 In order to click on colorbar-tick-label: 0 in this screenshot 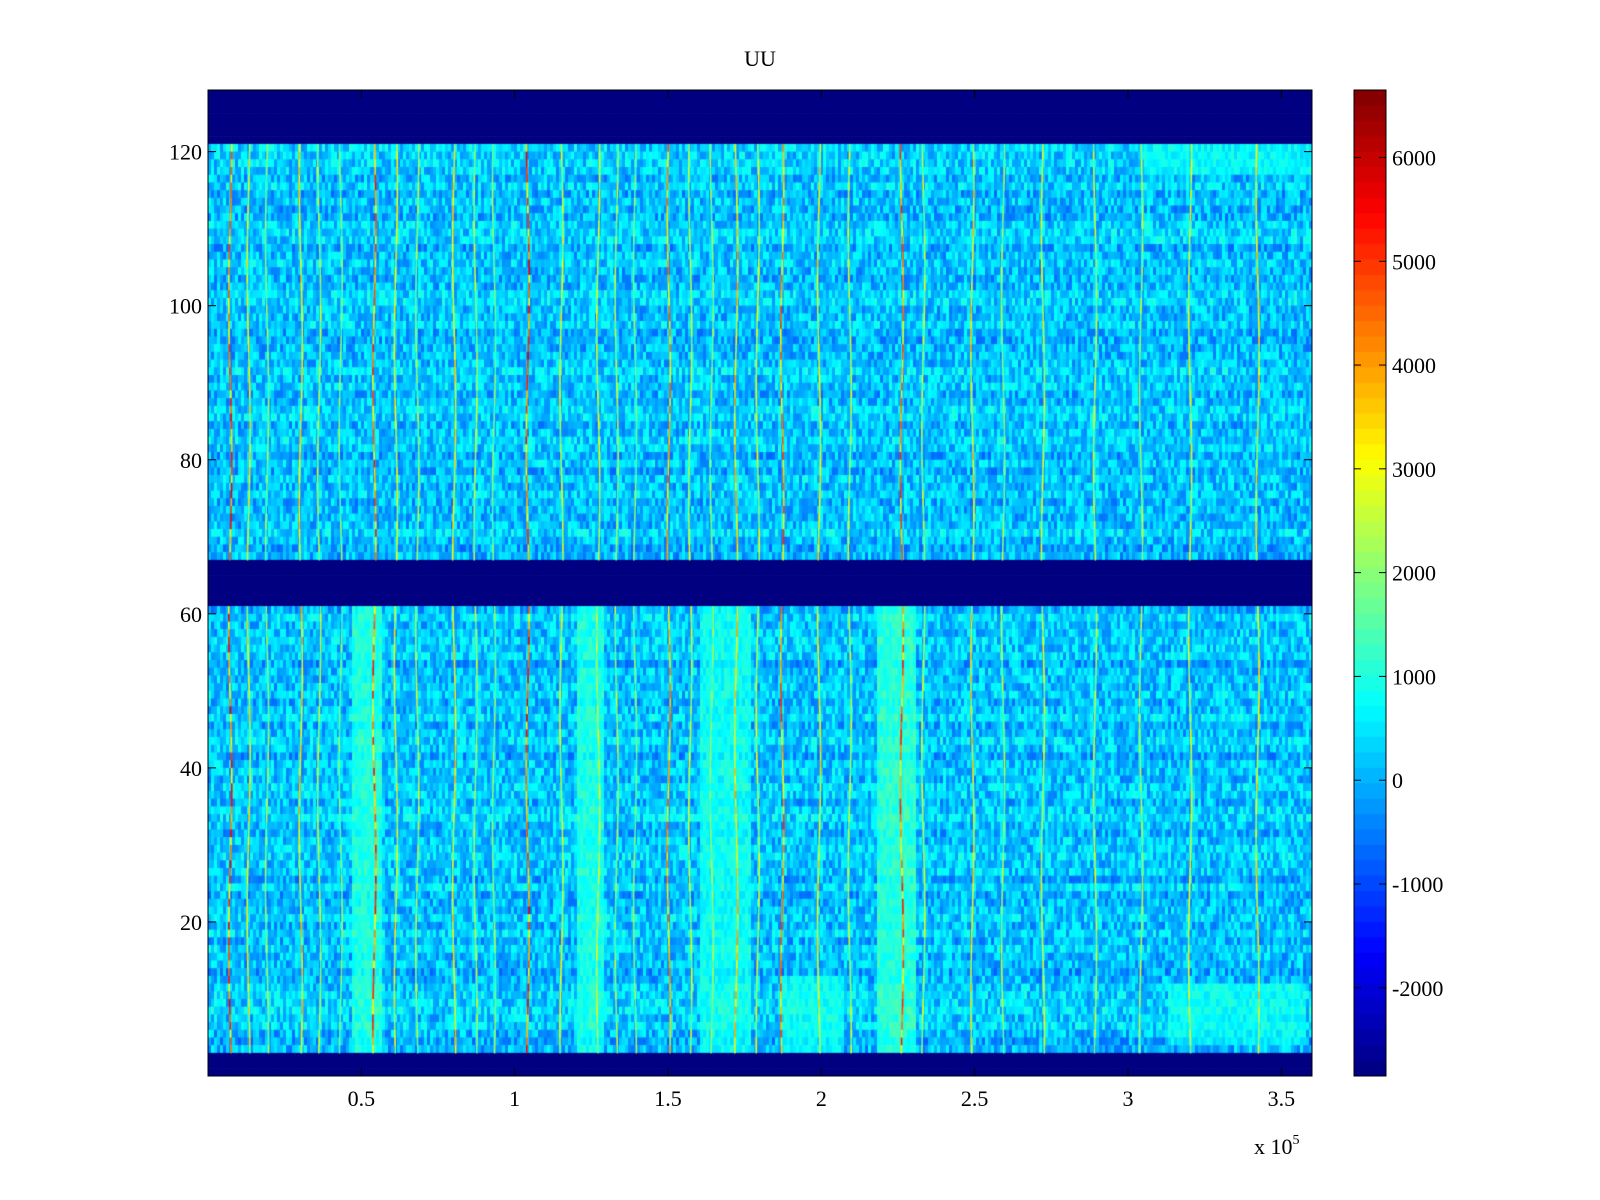, I will do `click(1397, 780)`.